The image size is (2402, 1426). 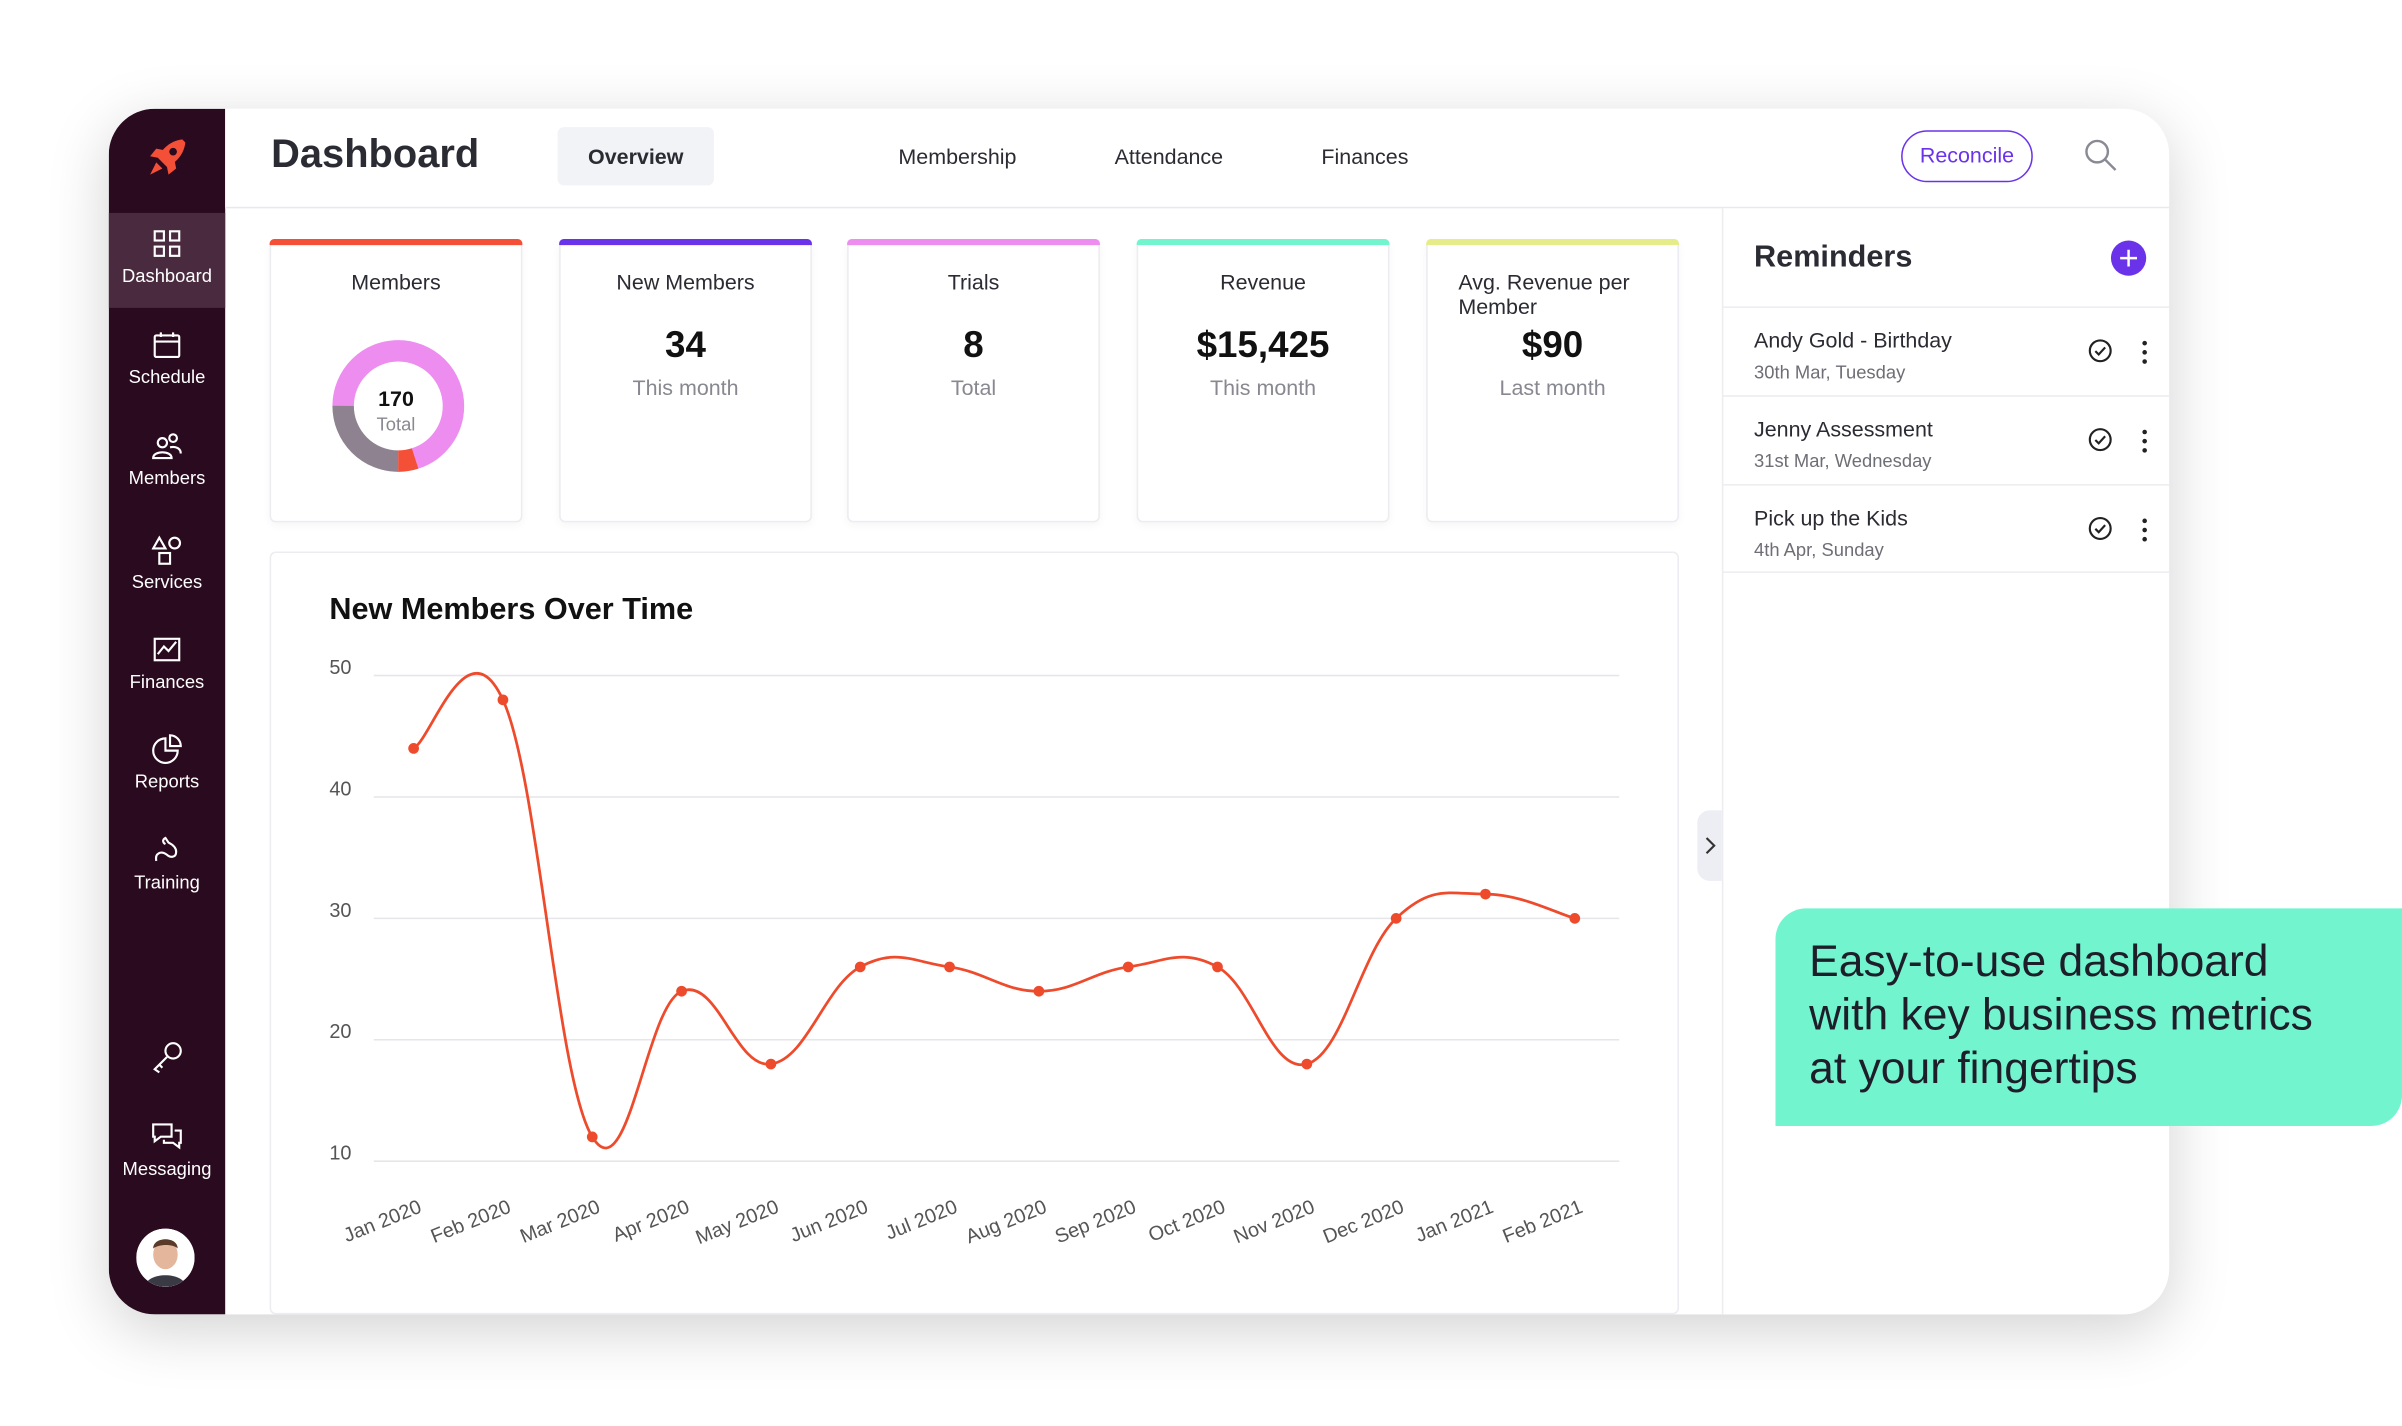 I want to click on sidebar-item-members: Members, so click(x=167, y=462).